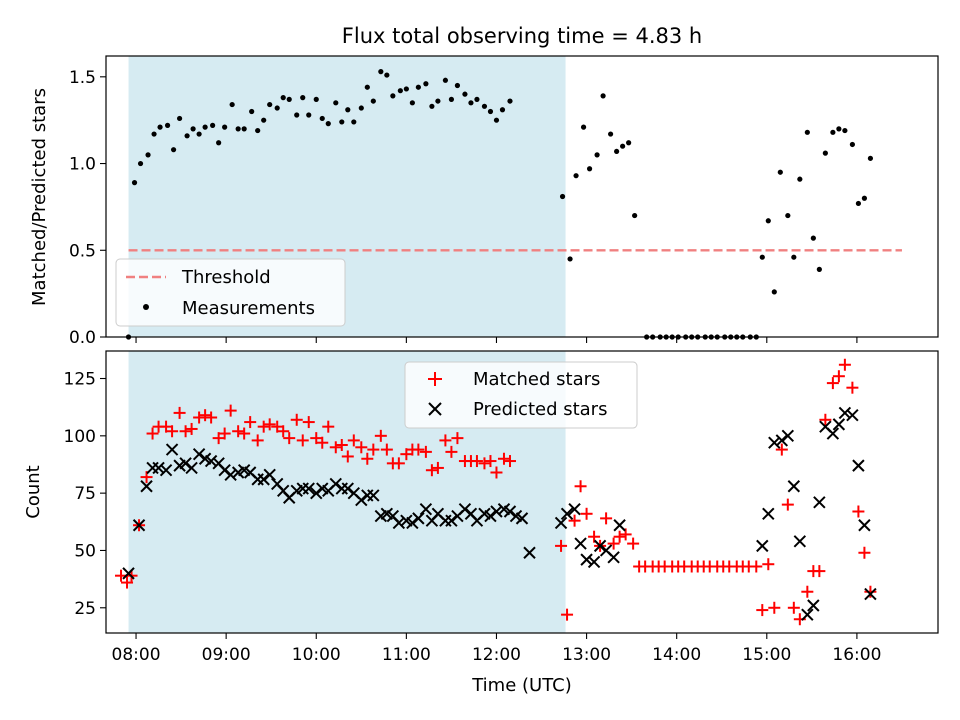 The height and width of the screenshot is (720, 960). I want to click on x-tick-label: 14:00, so click(676, 655).